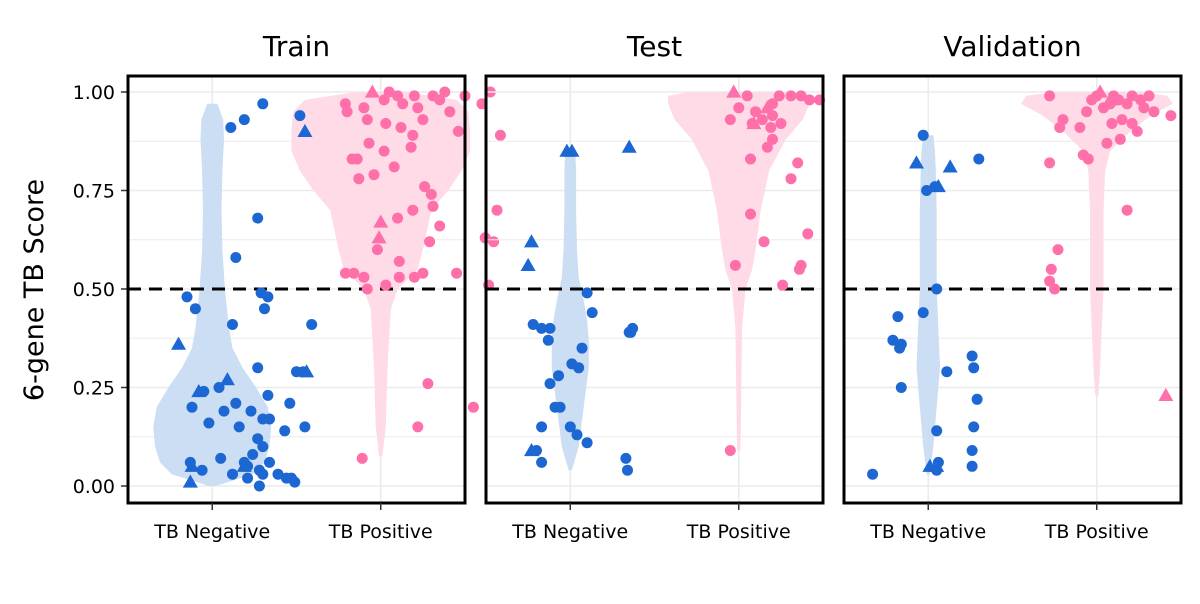 This screenshot has height=604, width=1200. What do you see at coordinates (928, 305) in the screenshot?
I see `violin-validation-tb-negative` at bounding box center [928, 305].